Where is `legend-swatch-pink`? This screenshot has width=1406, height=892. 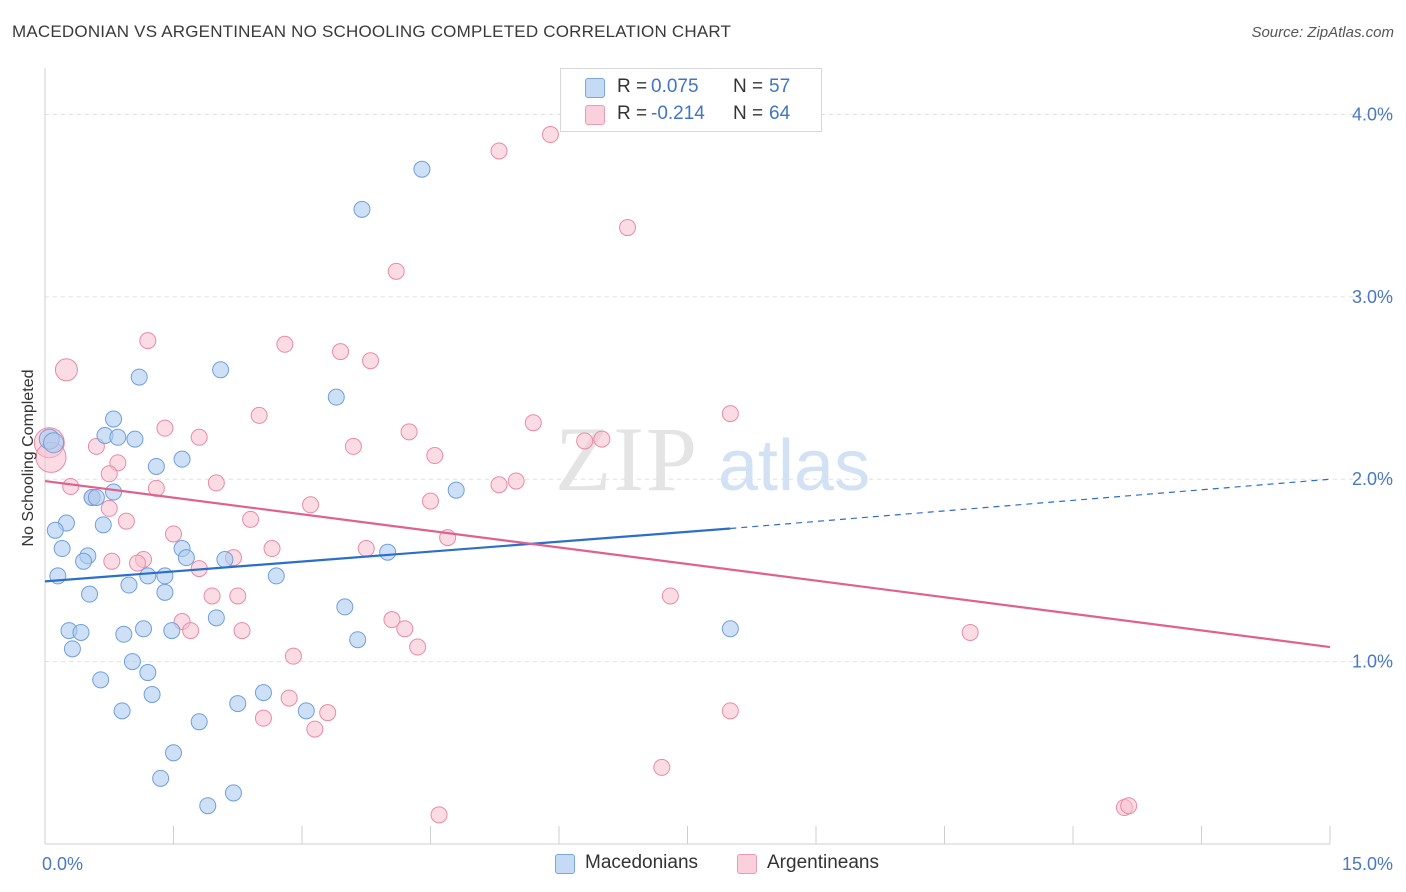
legend-swatch-pink is located at coordinates (595, 115).